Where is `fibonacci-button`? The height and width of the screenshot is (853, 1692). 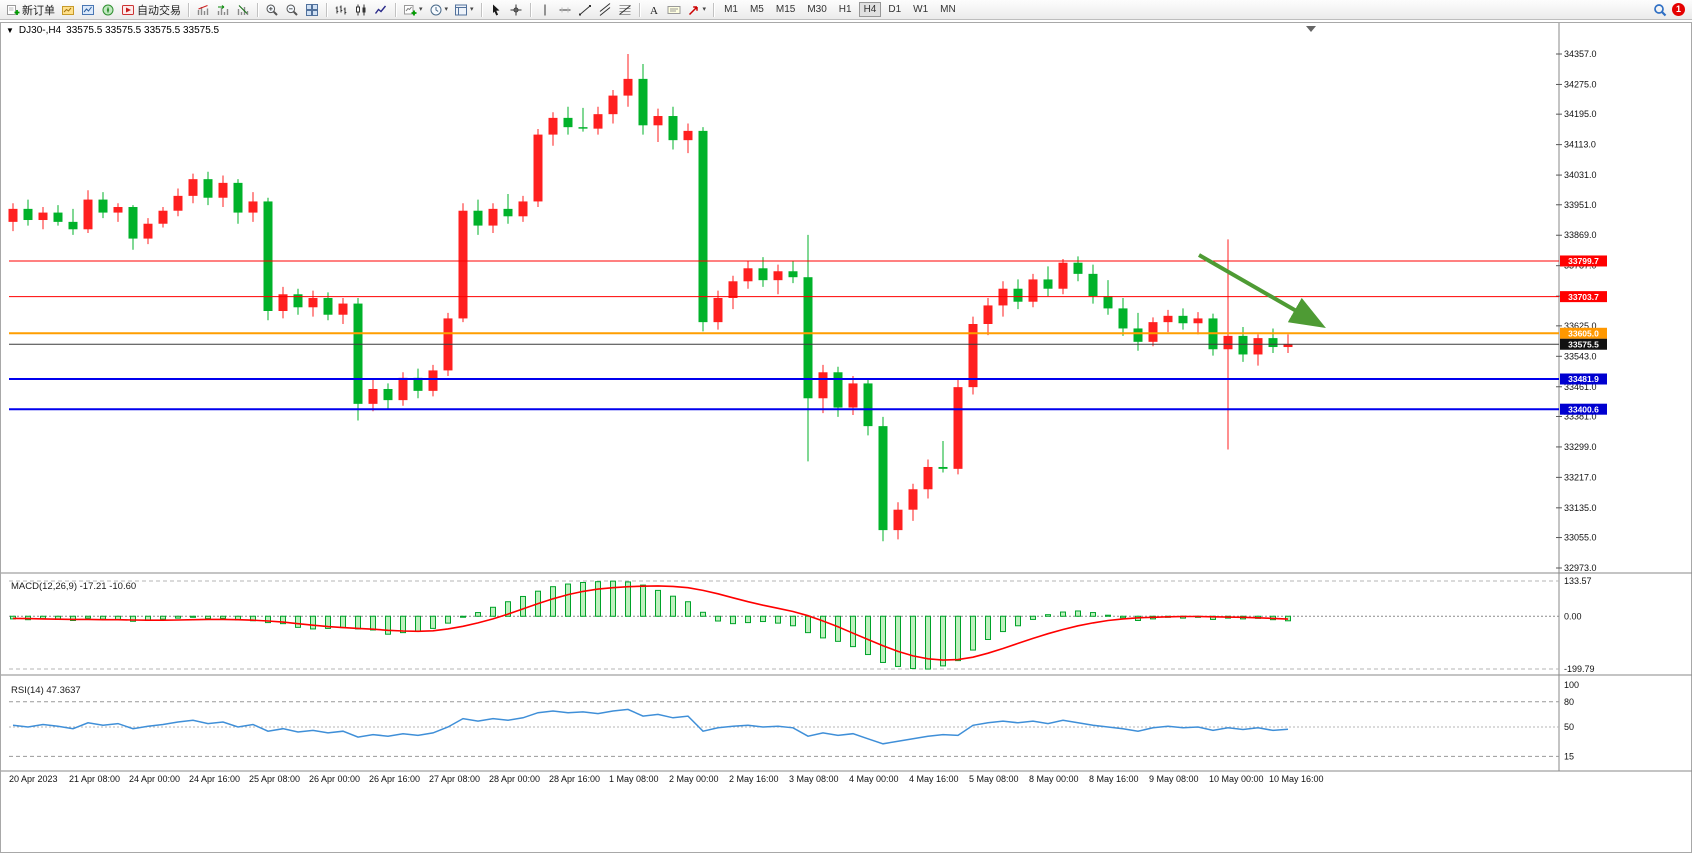 fibonacci-button is located at coordinates (625, 10).